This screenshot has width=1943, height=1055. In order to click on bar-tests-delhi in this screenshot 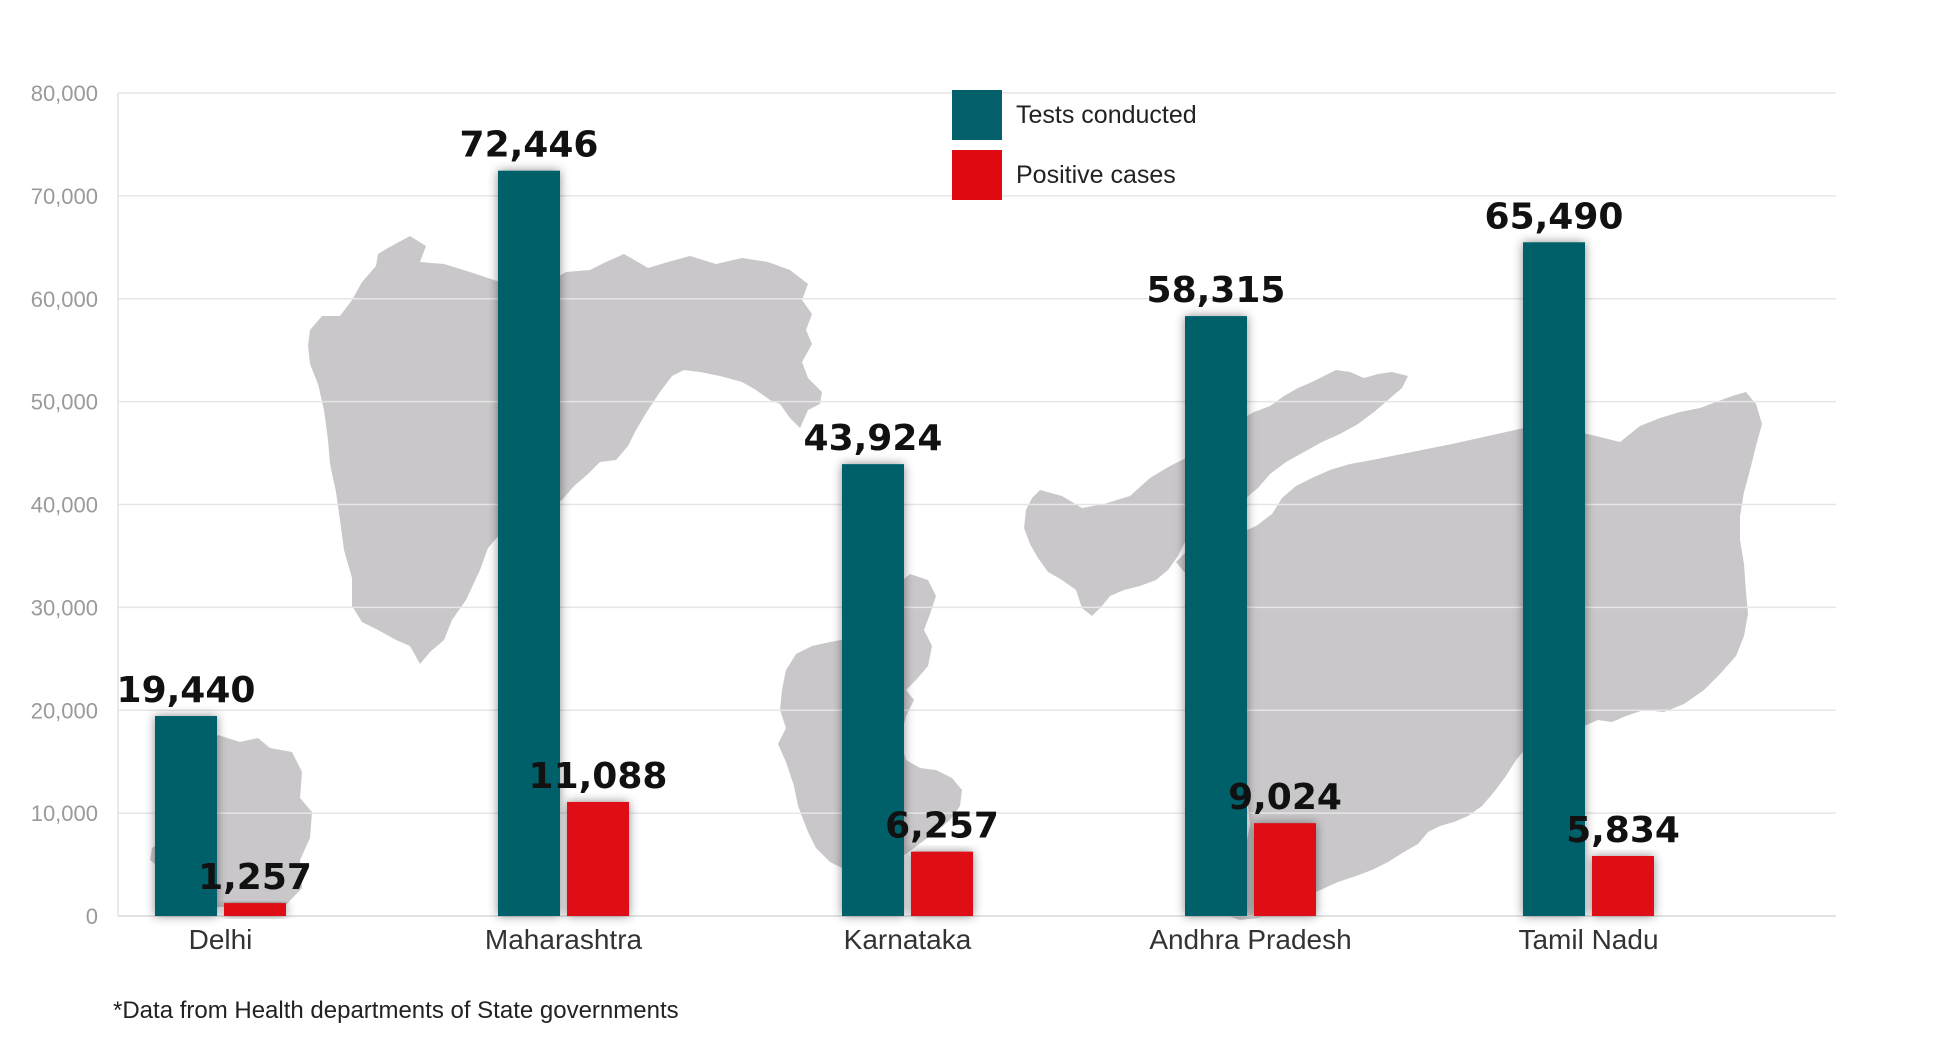, I will do `click(186, 816)`.